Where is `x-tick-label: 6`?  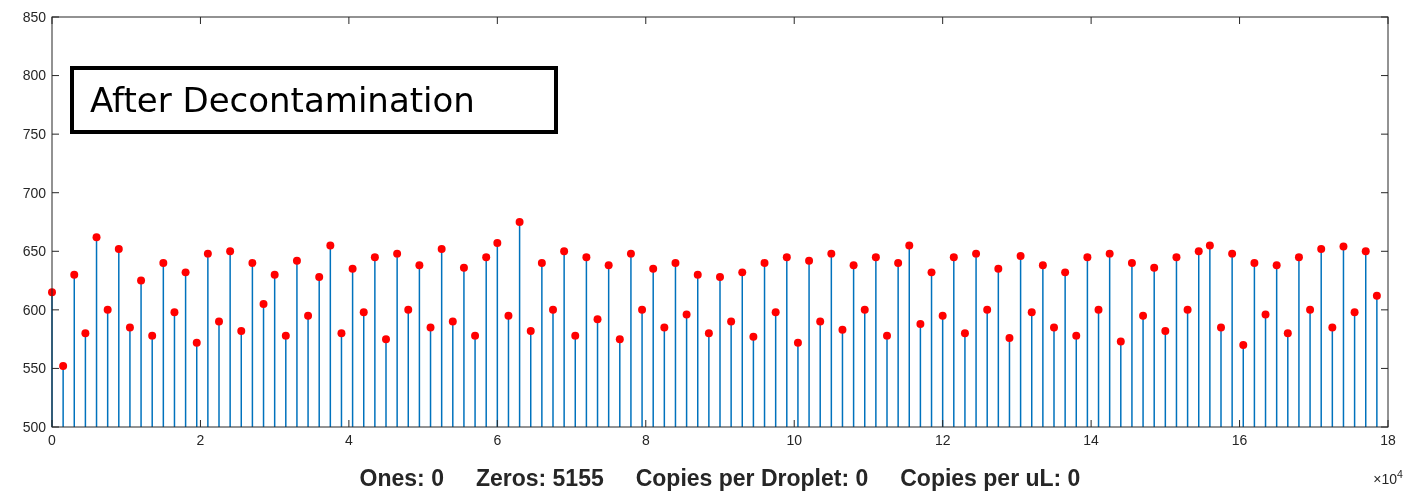
x-tick-label: 6 is located at coordinates (497, 440).